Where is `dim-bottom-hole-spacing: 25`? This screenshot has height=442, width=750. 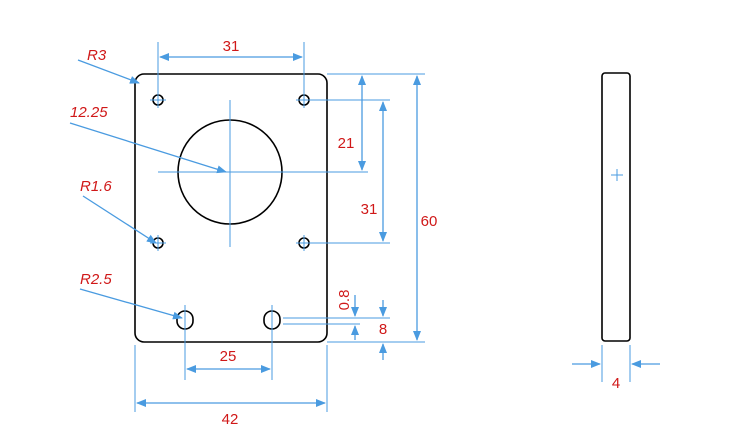
dim-bottom-hole-spacing: 25 is located at coordinates (228, 356).